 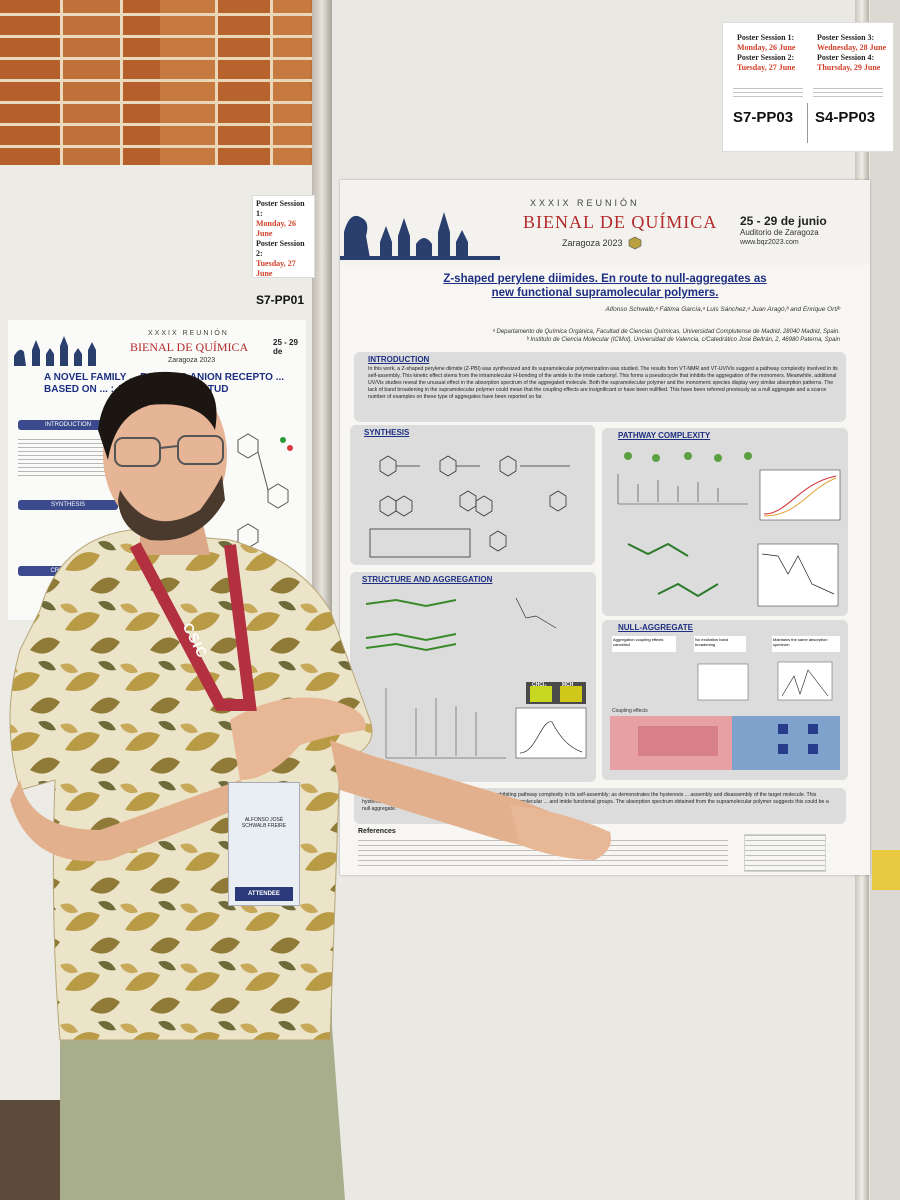 What do you see at coordinates (264, 844) in the screenshot?
I see `attendee-badge: ALFONSO JOSÉ SCHWALB FREIRE ATTENDEE` at bounding box center [264, 844].